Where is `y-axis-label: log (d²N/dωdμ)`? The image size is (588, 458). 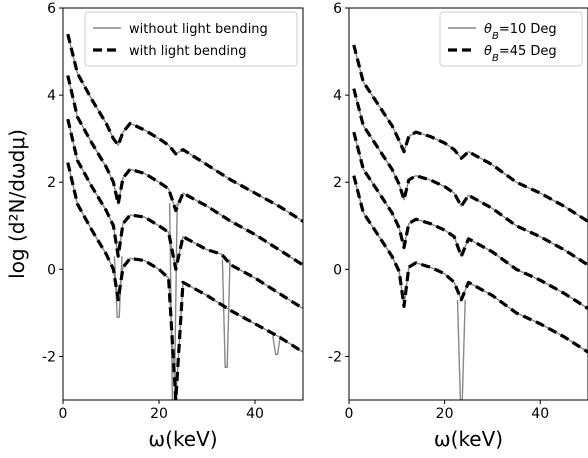
y-axis-label: log (d²N/dωdμ) is located at coordinates (17, 204).